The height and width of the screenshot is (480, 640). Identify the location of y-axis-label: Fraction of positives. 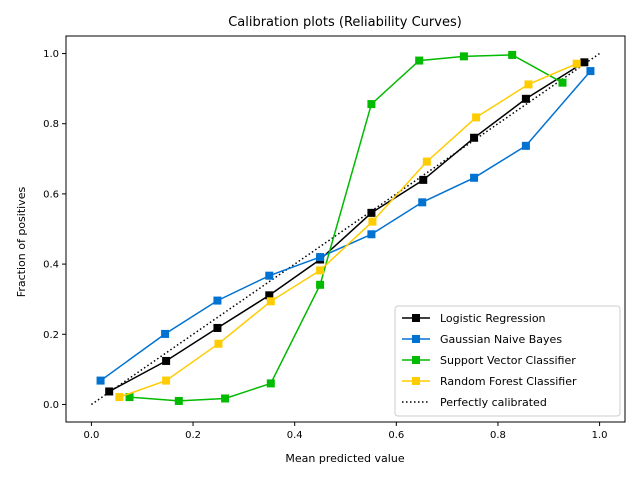
(21, 242).